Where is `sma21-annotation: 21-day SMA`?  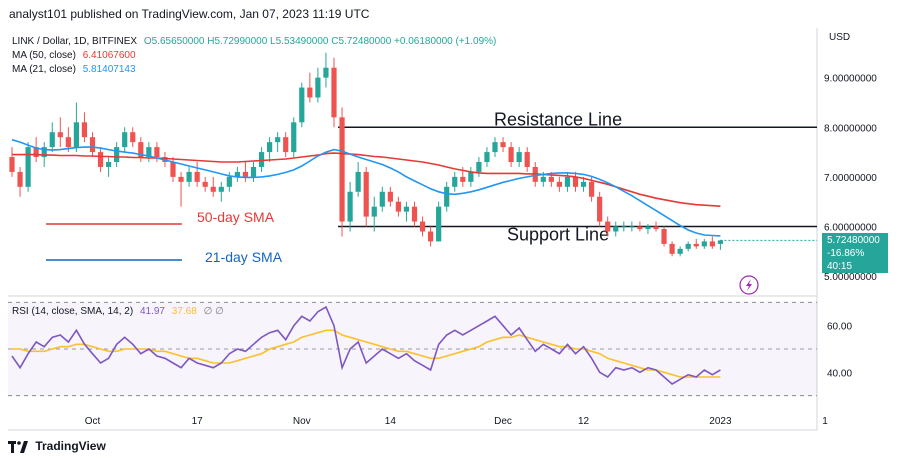 sma21-annotation: 21-day SMA is located at coordinates (244, 257).